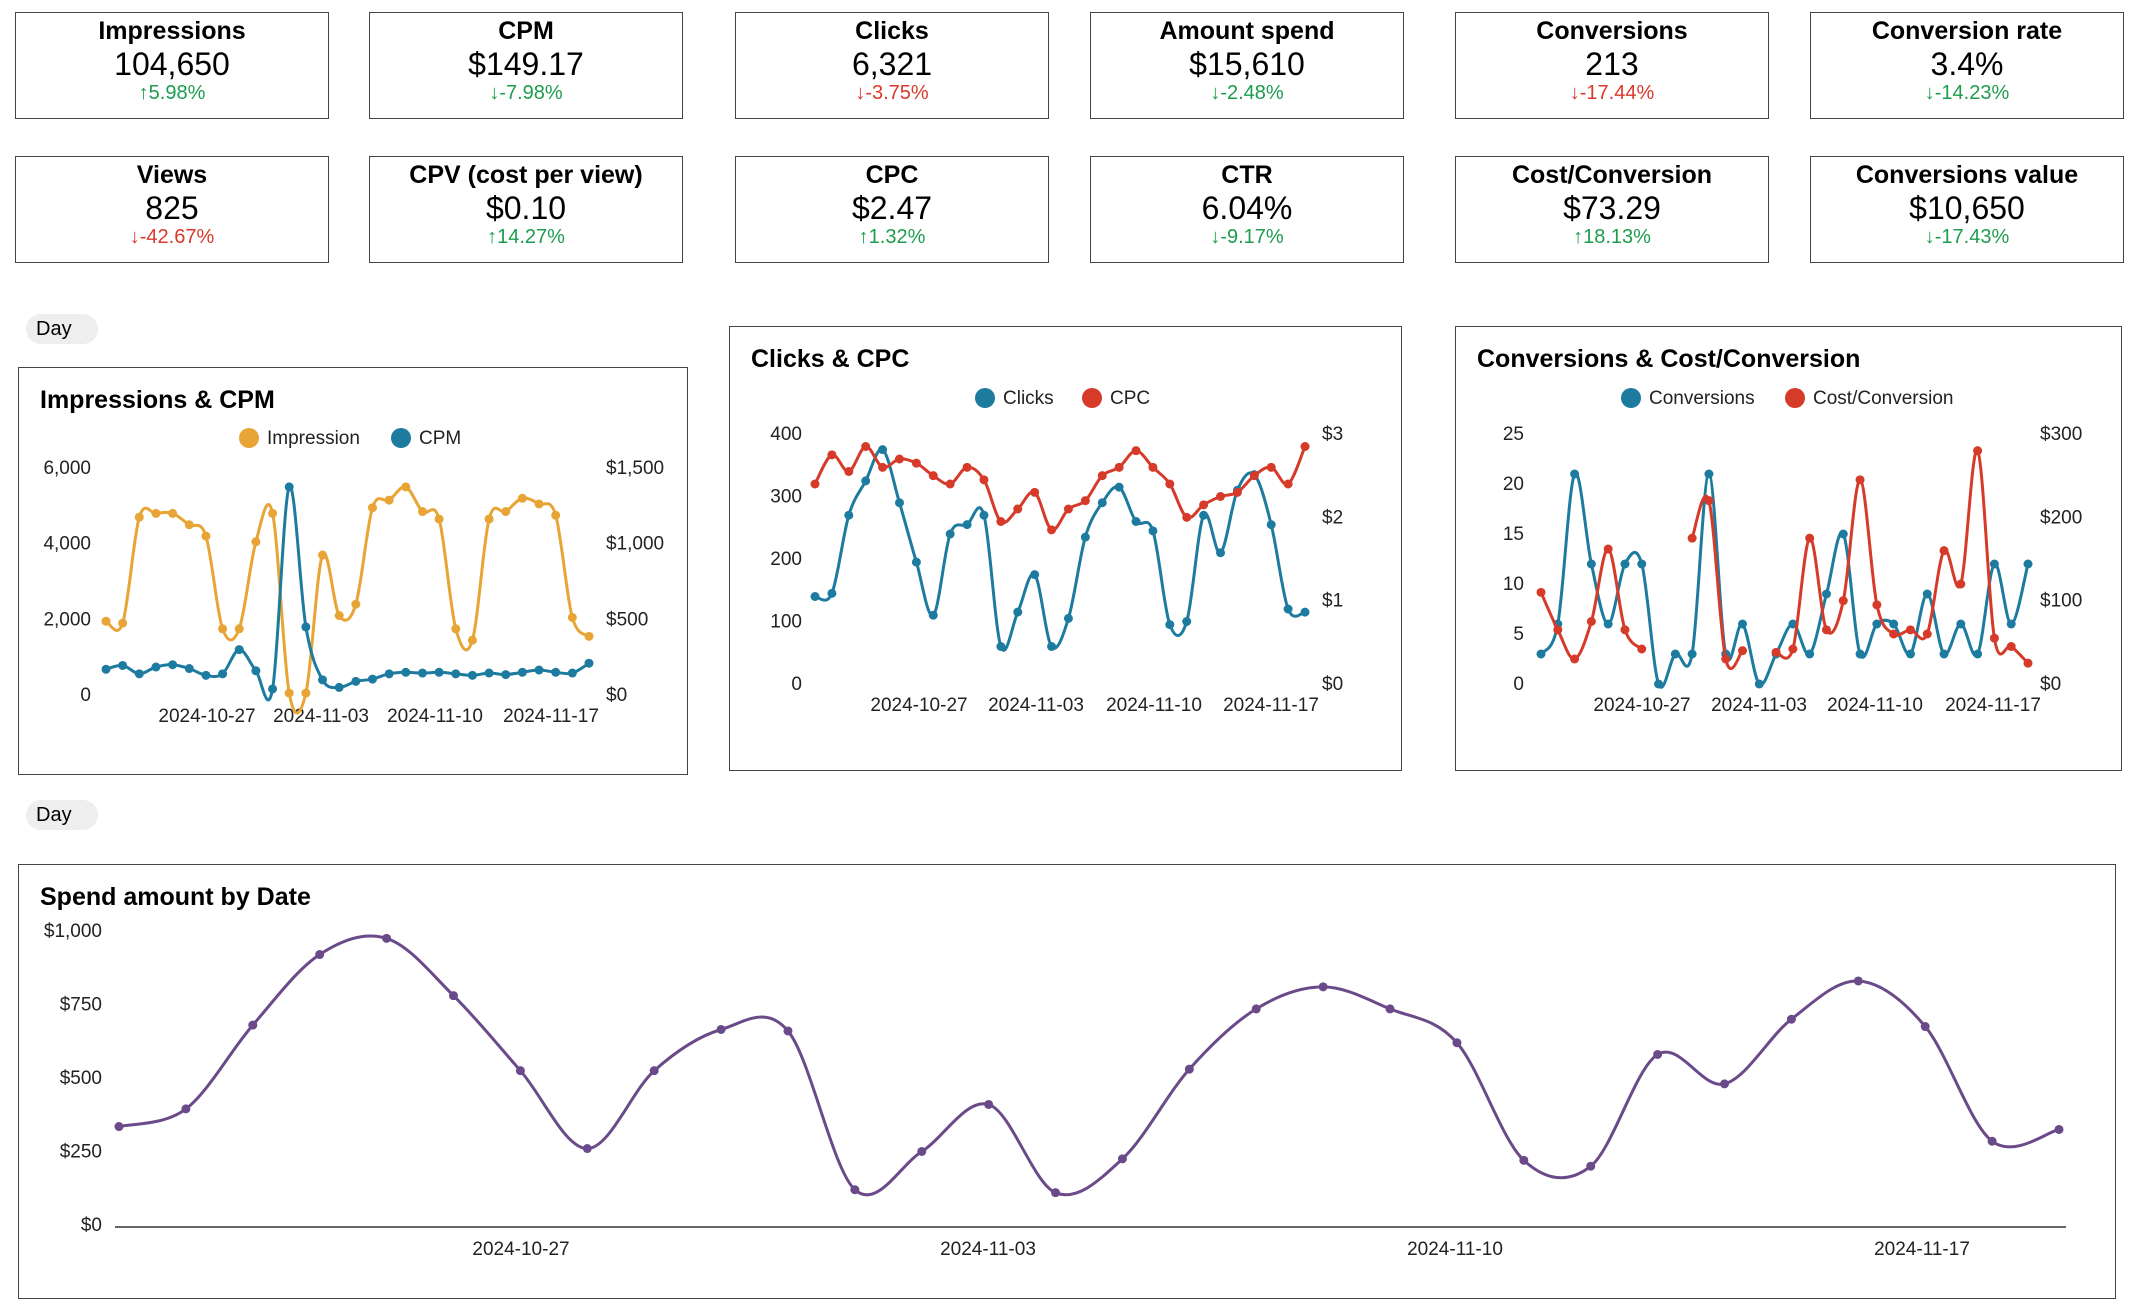 This screenshot has height=1312, width=2132. Describe the element at coordinates (172, 175) in the screenshot. I see `kpi-title: Views` at that location.